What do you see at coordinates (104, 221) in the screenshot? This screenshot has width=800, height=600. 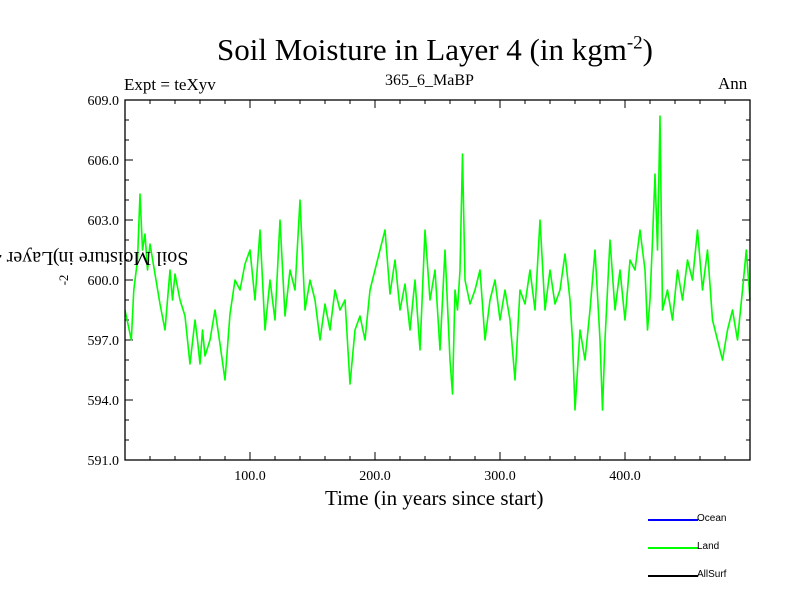 I see `y-tick-label: 603.0` at bounding box center [104, 221].